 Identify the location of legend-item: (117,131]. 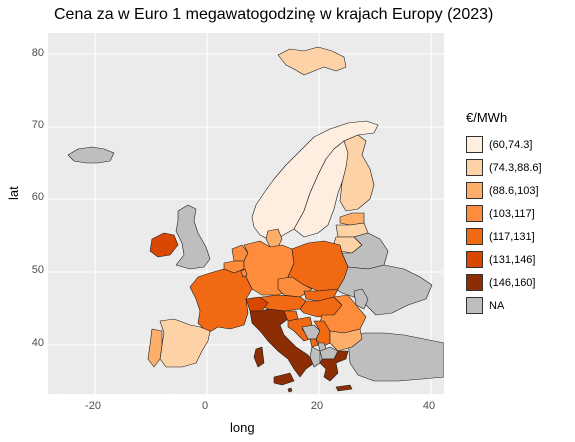
(516, 236).